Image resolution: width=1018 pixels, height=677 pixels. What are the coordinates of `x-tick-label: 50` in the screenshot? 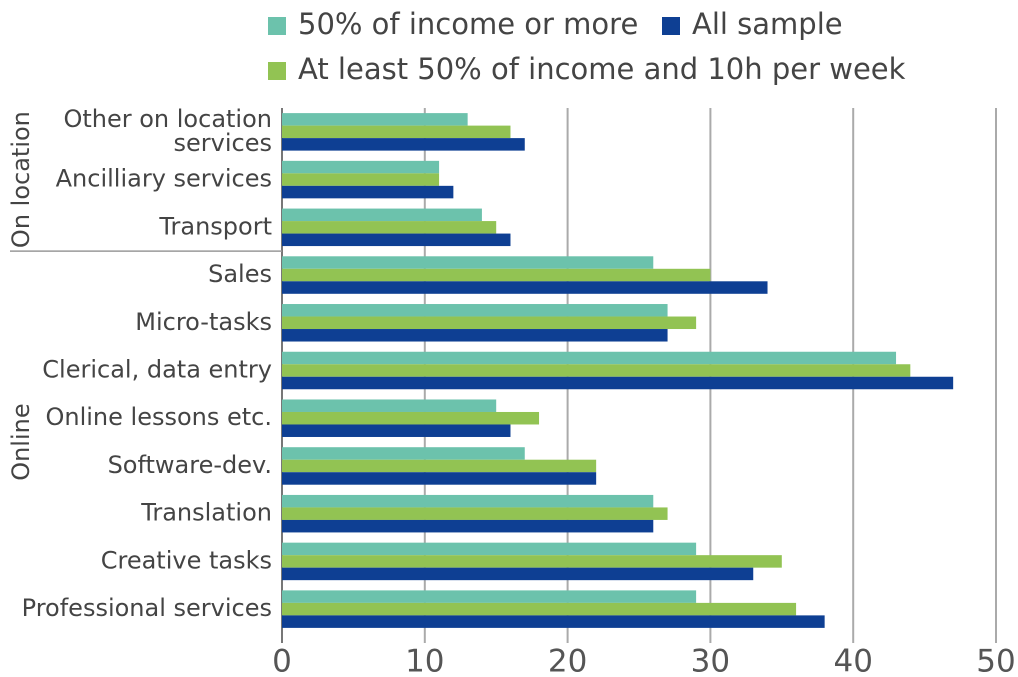 It's located at (995, 660).